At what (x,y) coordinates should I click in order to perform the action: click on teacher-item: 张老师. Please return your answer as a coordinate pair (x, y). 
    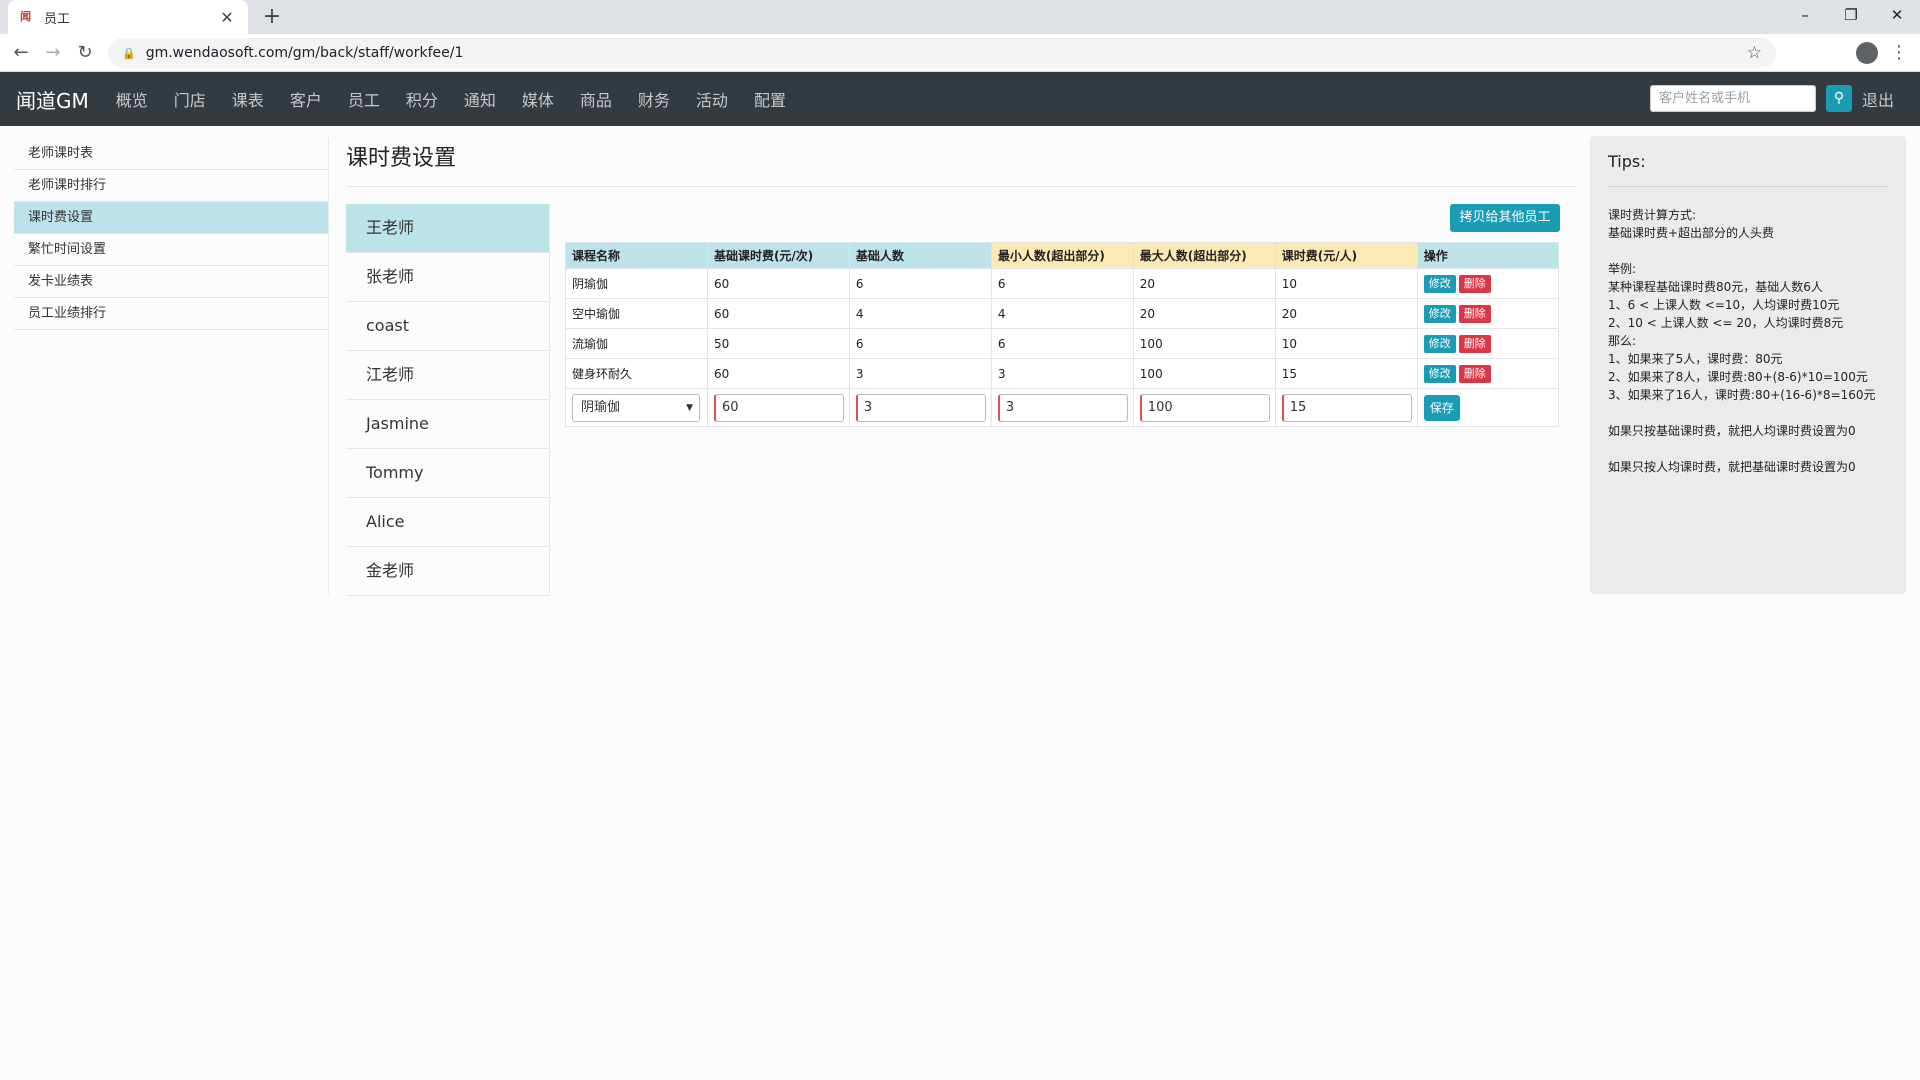
    Looking at the image, I should click on (447, 277).